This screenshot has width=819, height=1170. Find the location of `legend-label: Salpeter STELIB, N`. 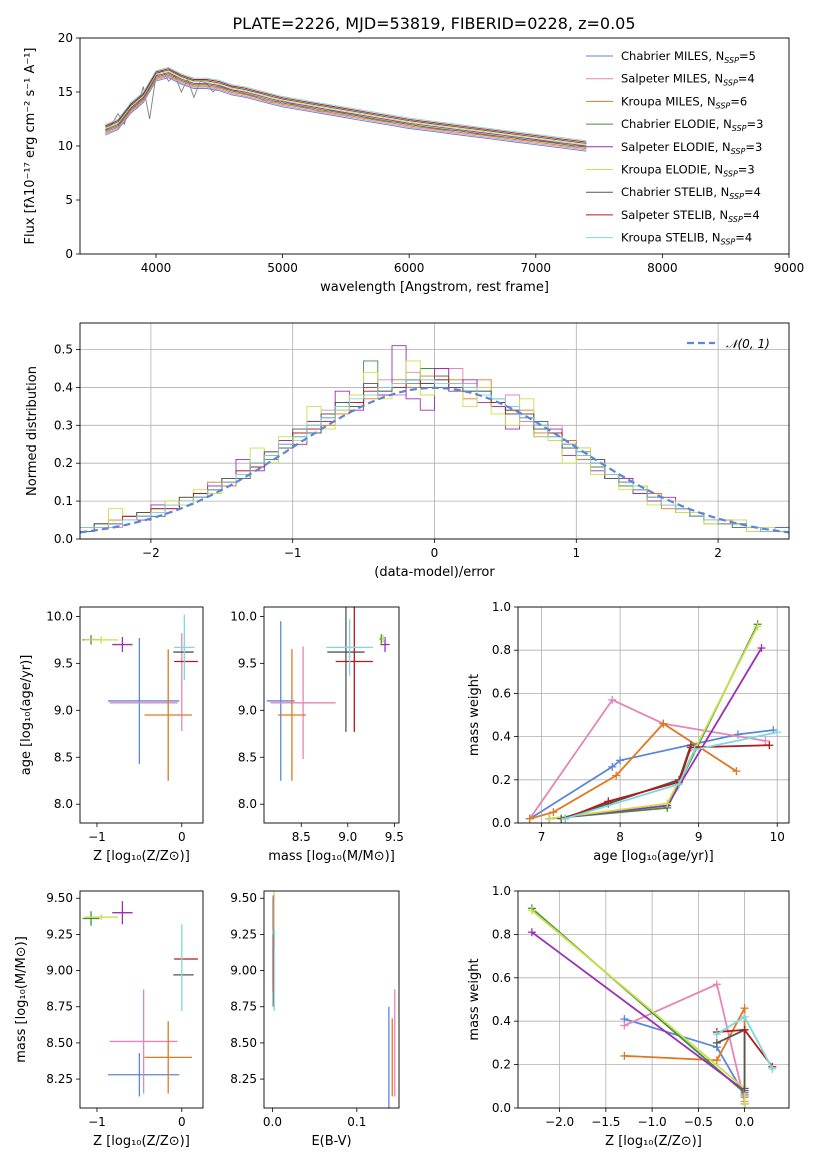

legend-label: Salpeter STELIB, N is located at coordinates (674, 215).